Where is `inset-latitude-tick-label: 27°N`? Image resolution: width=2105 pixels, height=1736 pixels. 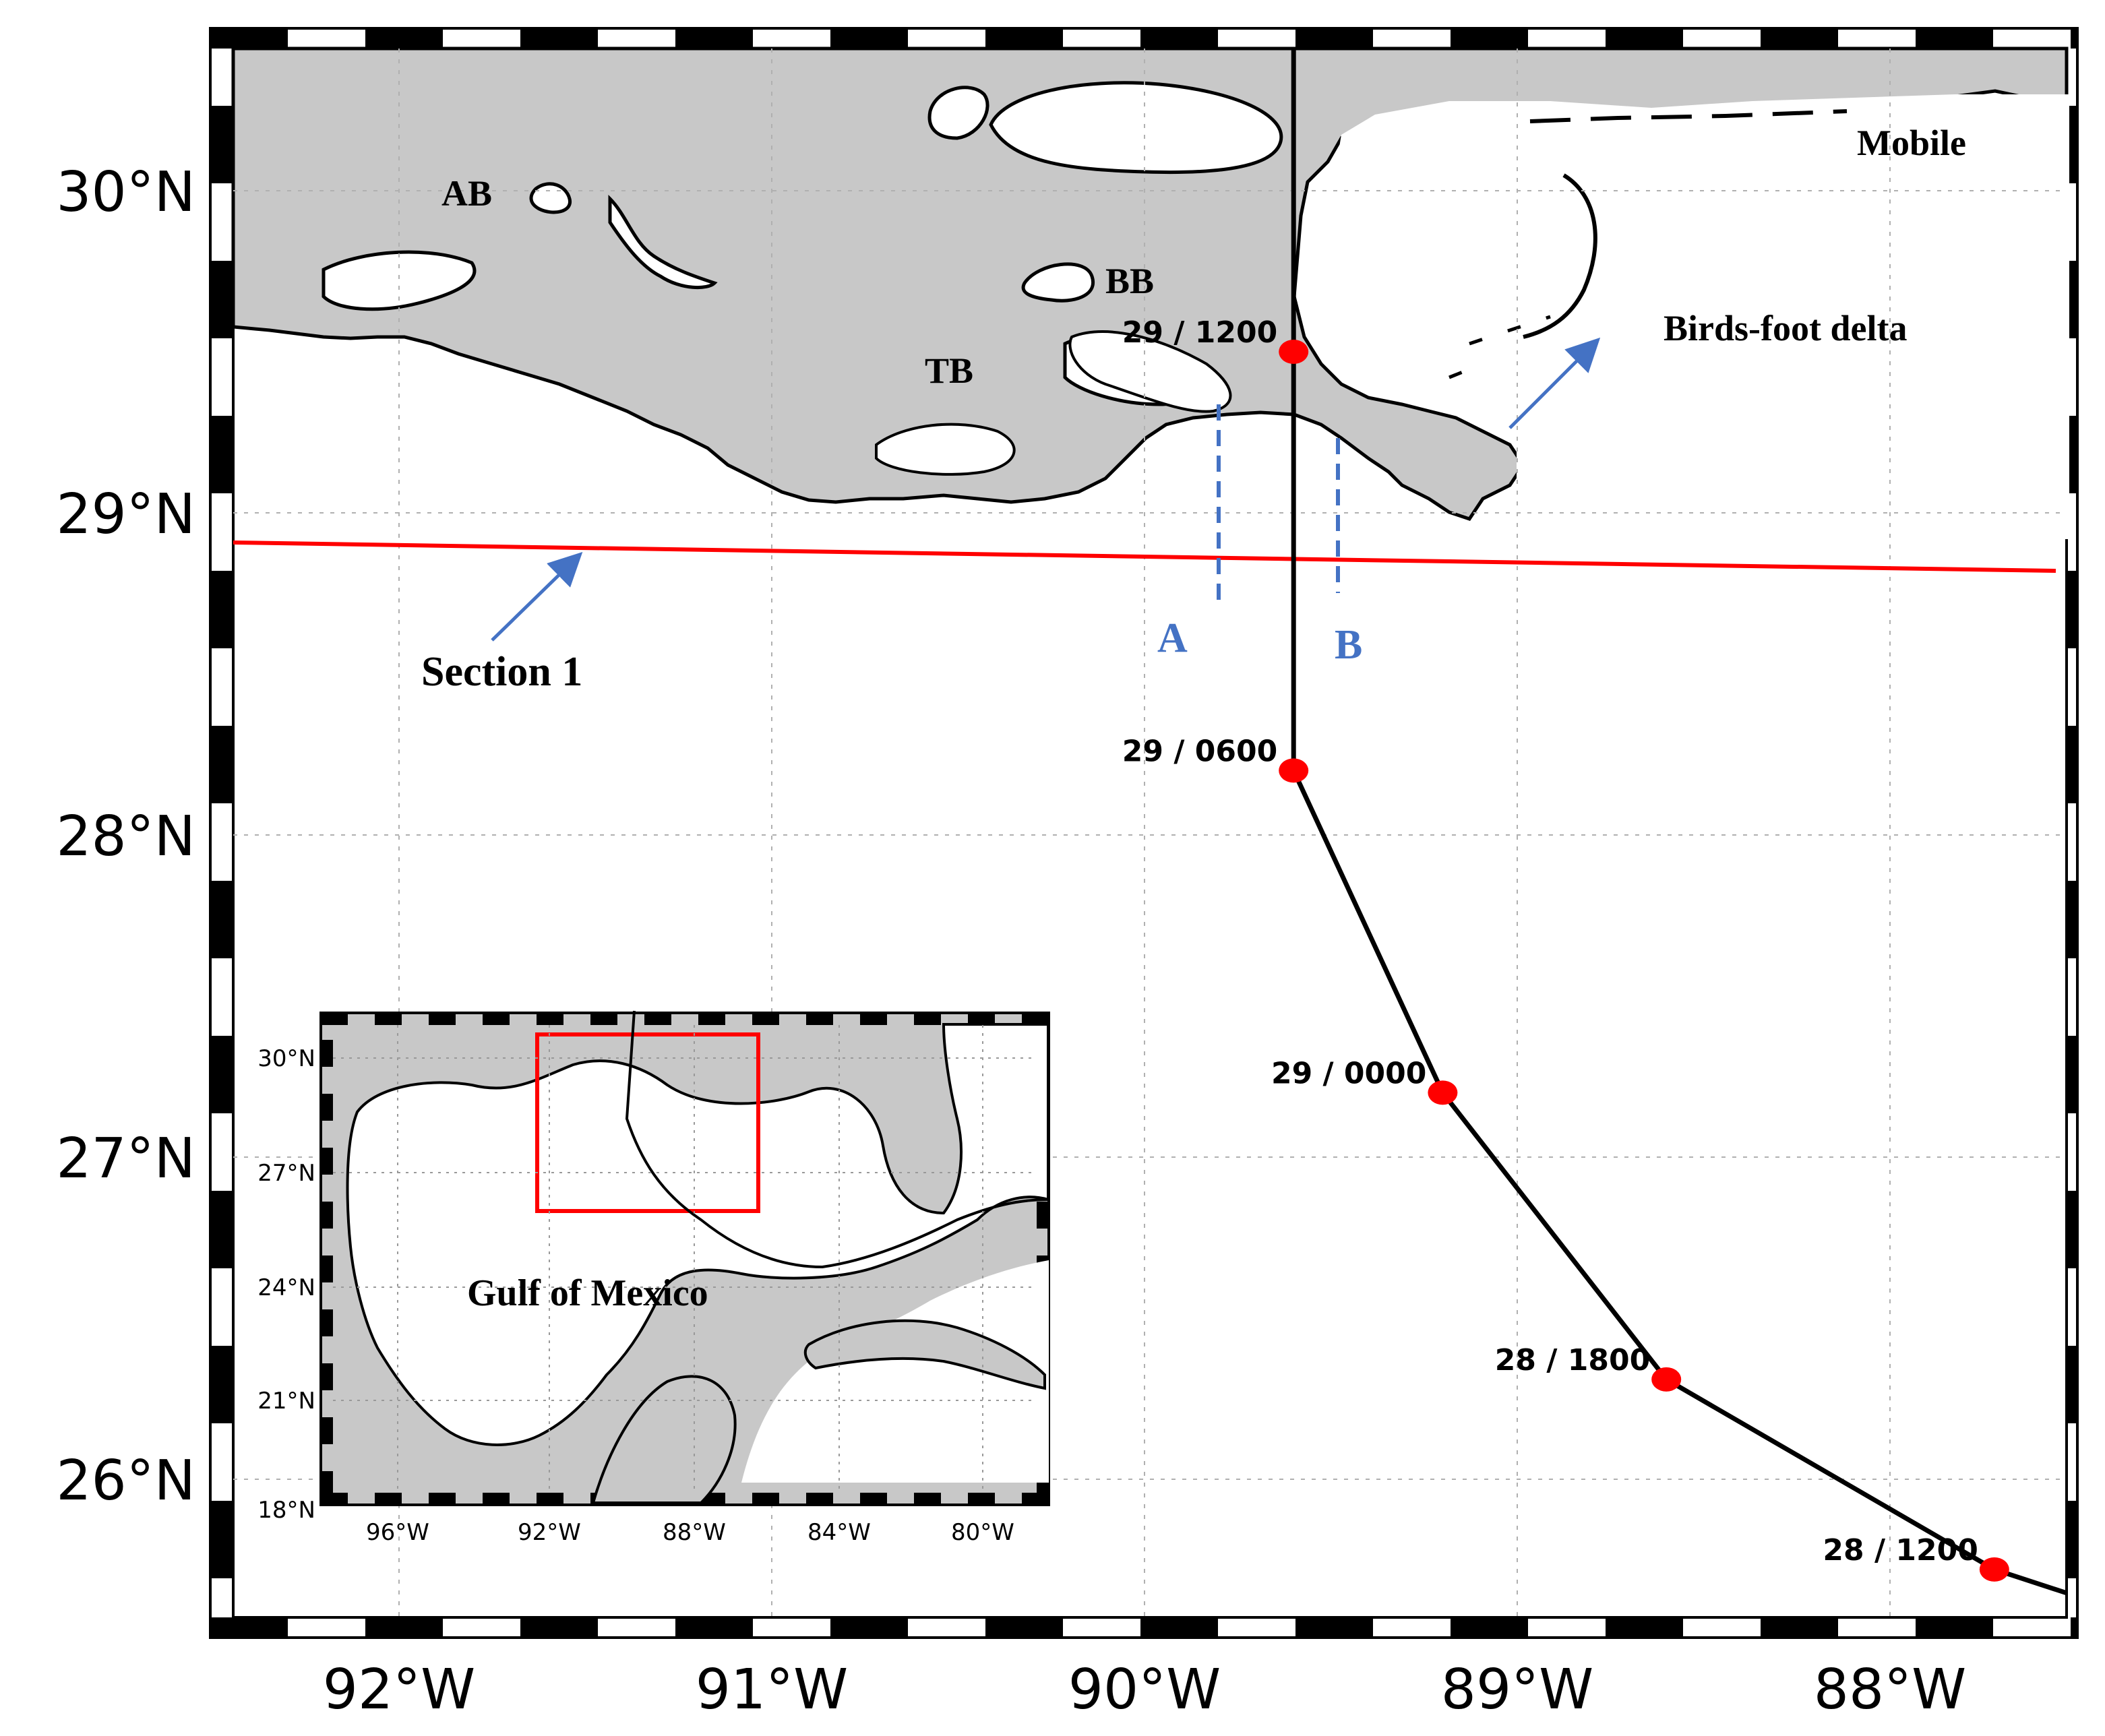
inset-latitude-tick-label: 27°N is located at coordinates (286, 1173).